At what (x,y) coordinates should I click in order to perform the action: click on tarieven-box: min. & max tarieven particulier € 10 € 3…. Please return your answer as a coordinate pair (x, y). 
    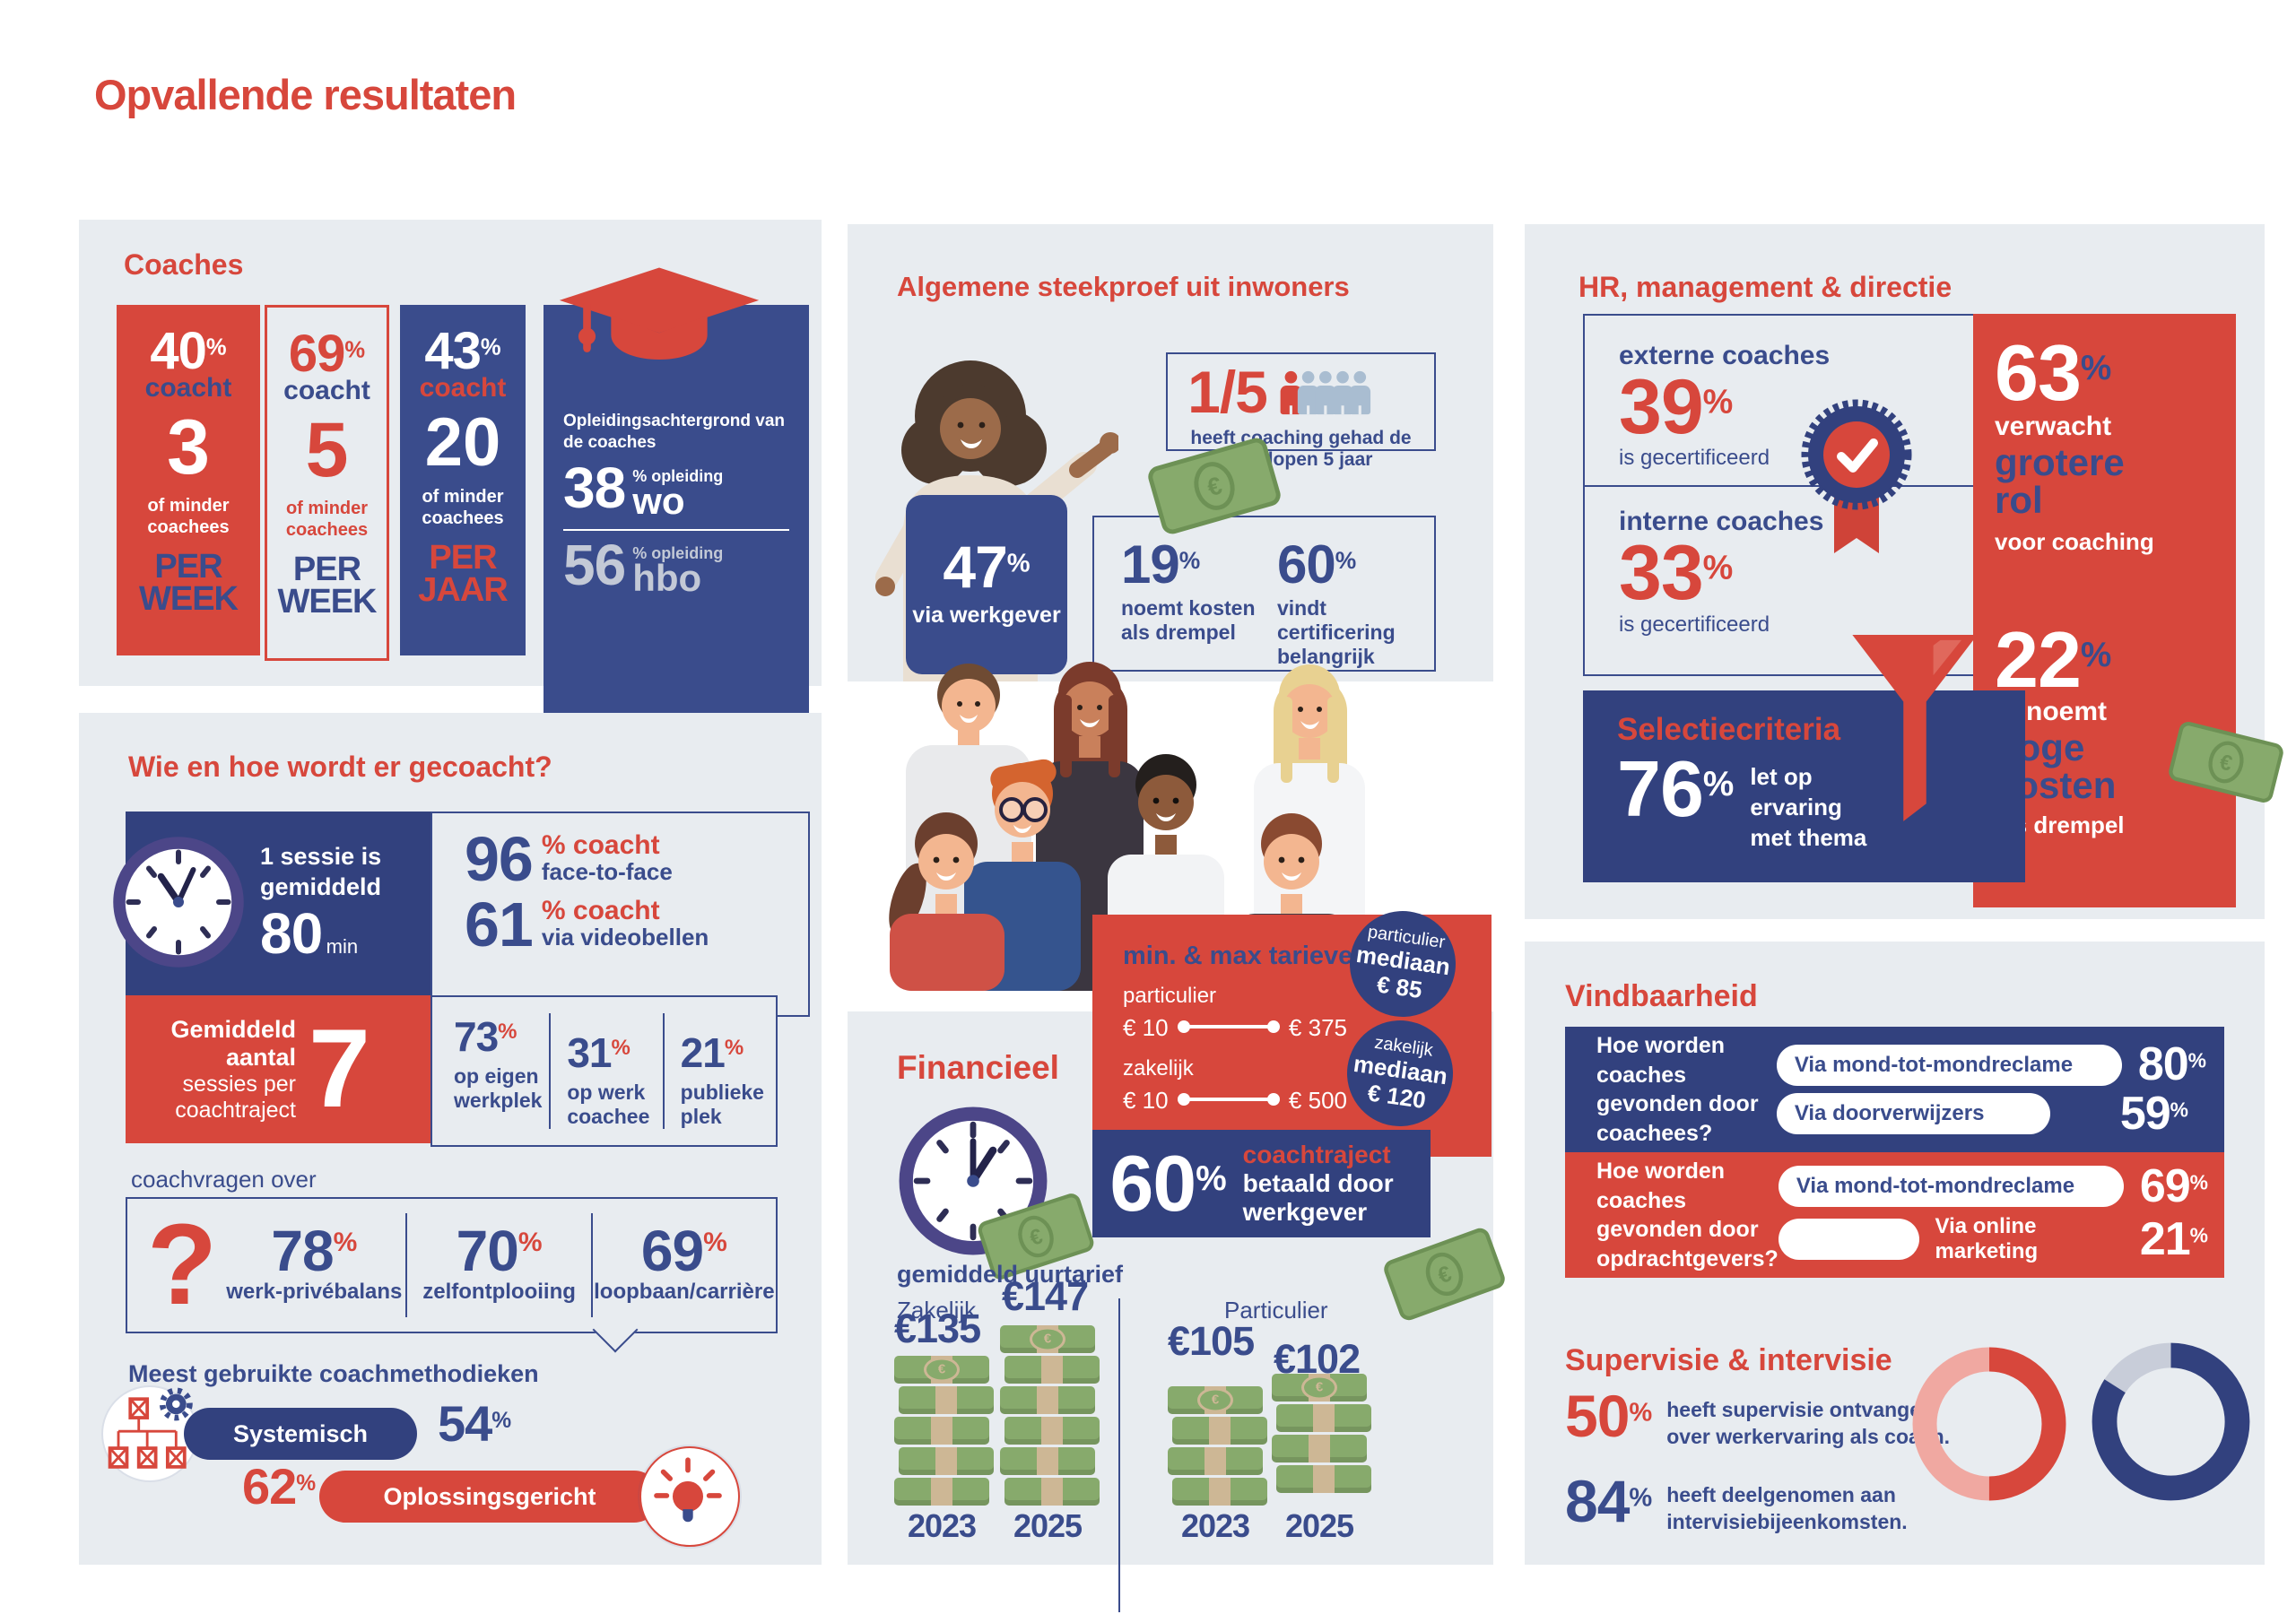
    Looking at the image, I should click on (1292, 1036).